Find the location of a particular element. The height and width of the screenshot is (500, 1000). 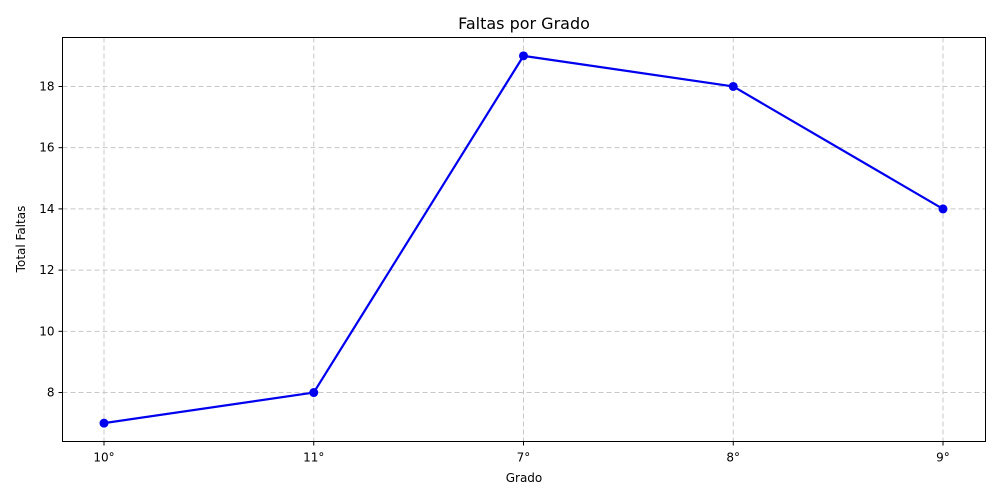

x-tick-label: 7° is located at coordinates (524, 458).